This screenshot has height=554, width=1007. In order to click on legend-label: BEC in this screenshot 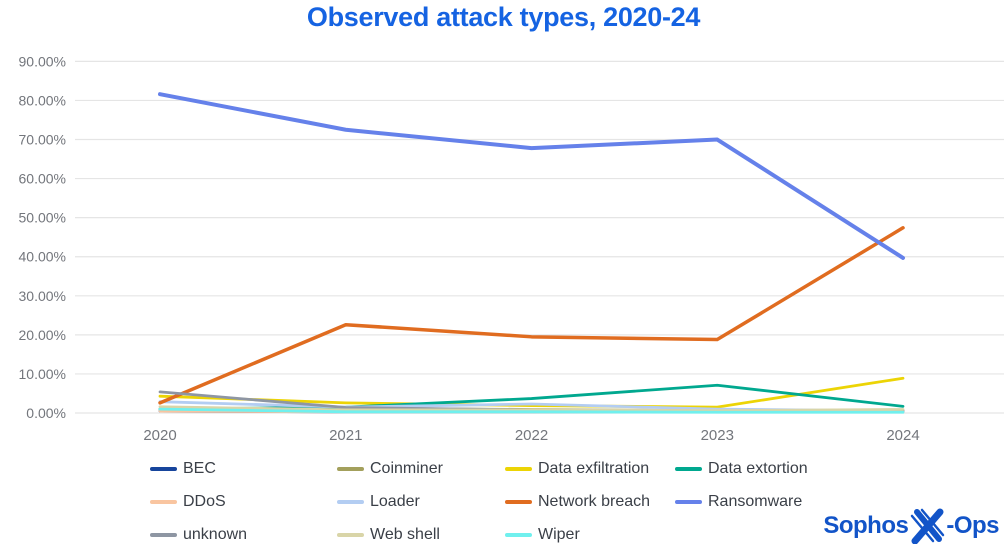, I will do `click(199, 468)`.